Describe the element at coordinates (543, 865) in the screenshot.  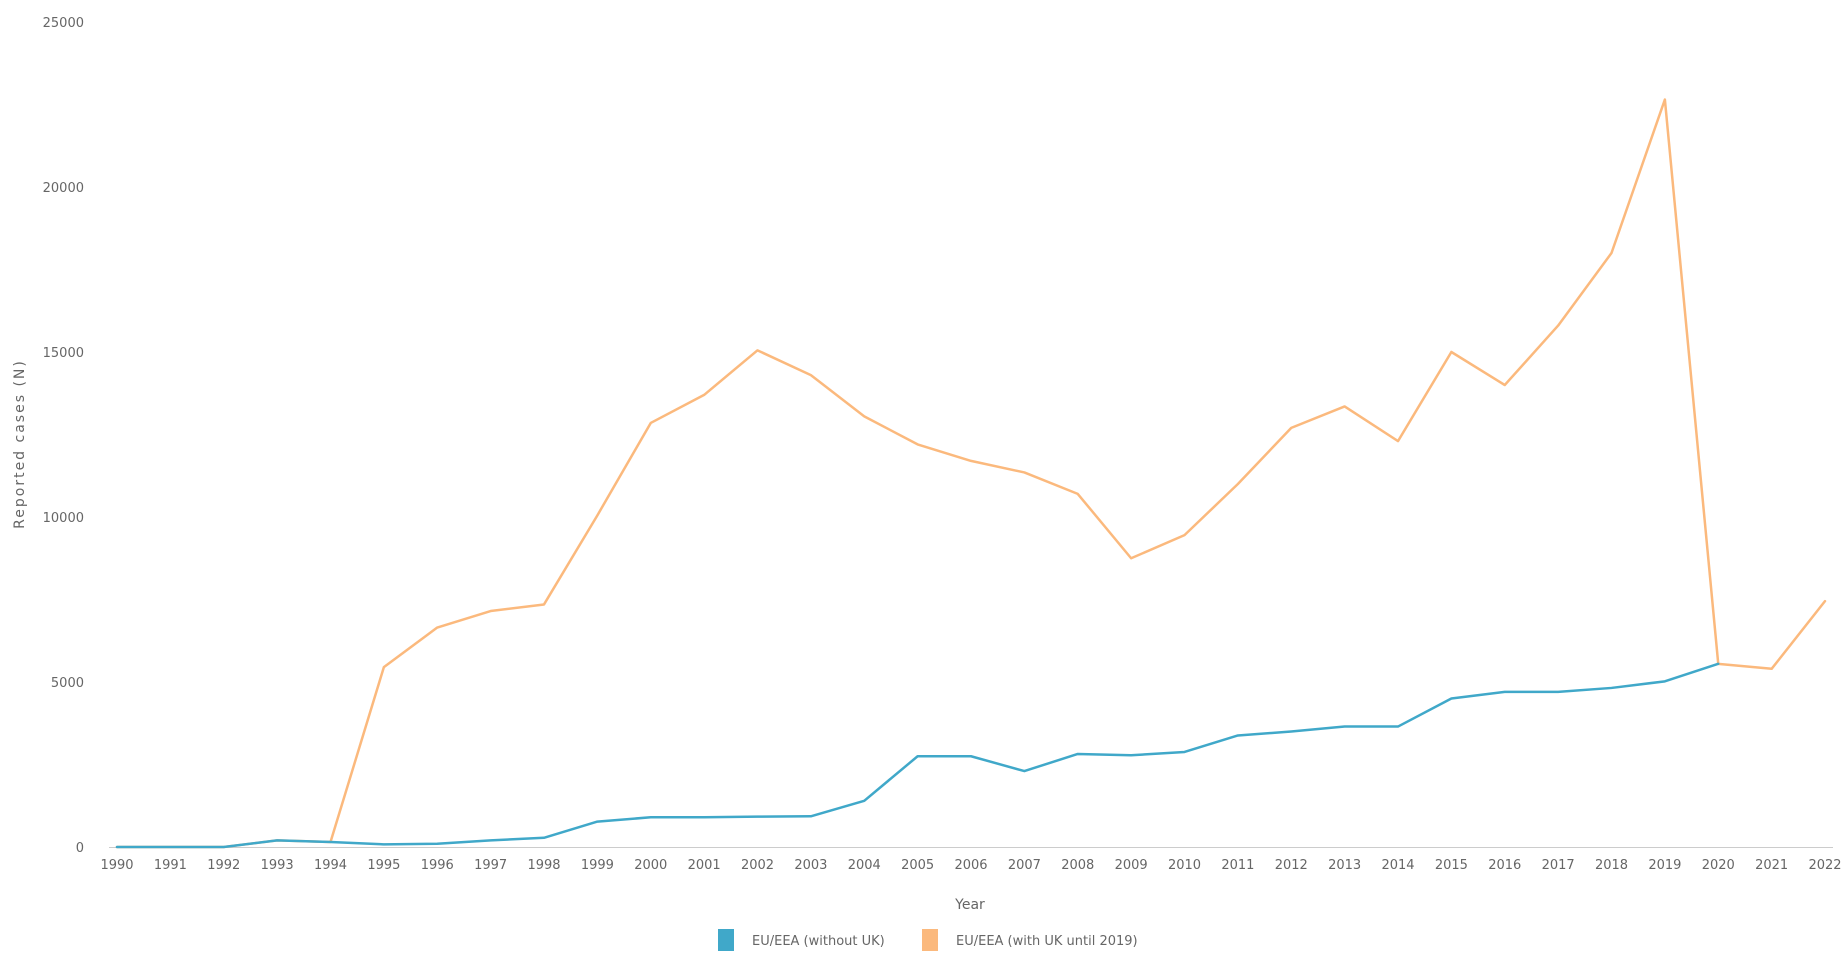
I see `x-tick-label: 1998` at that location.